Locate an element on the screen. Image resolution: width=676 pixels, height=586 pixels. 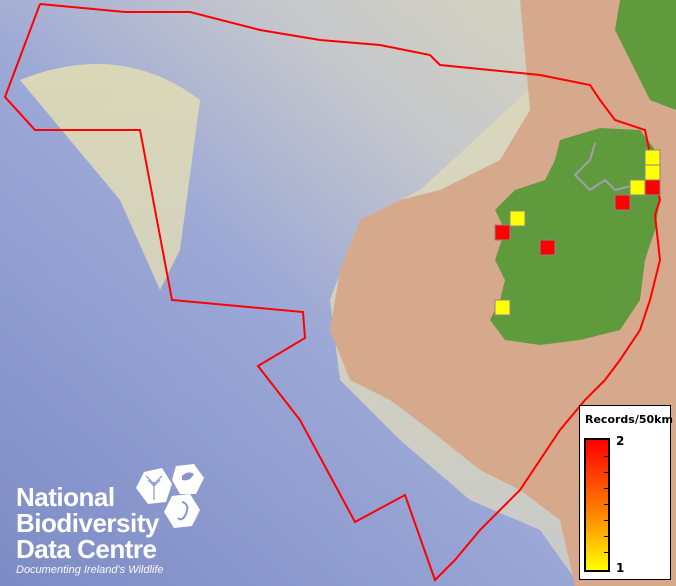
logo-line-3: Data Centre is located at coordinates (86, 549).